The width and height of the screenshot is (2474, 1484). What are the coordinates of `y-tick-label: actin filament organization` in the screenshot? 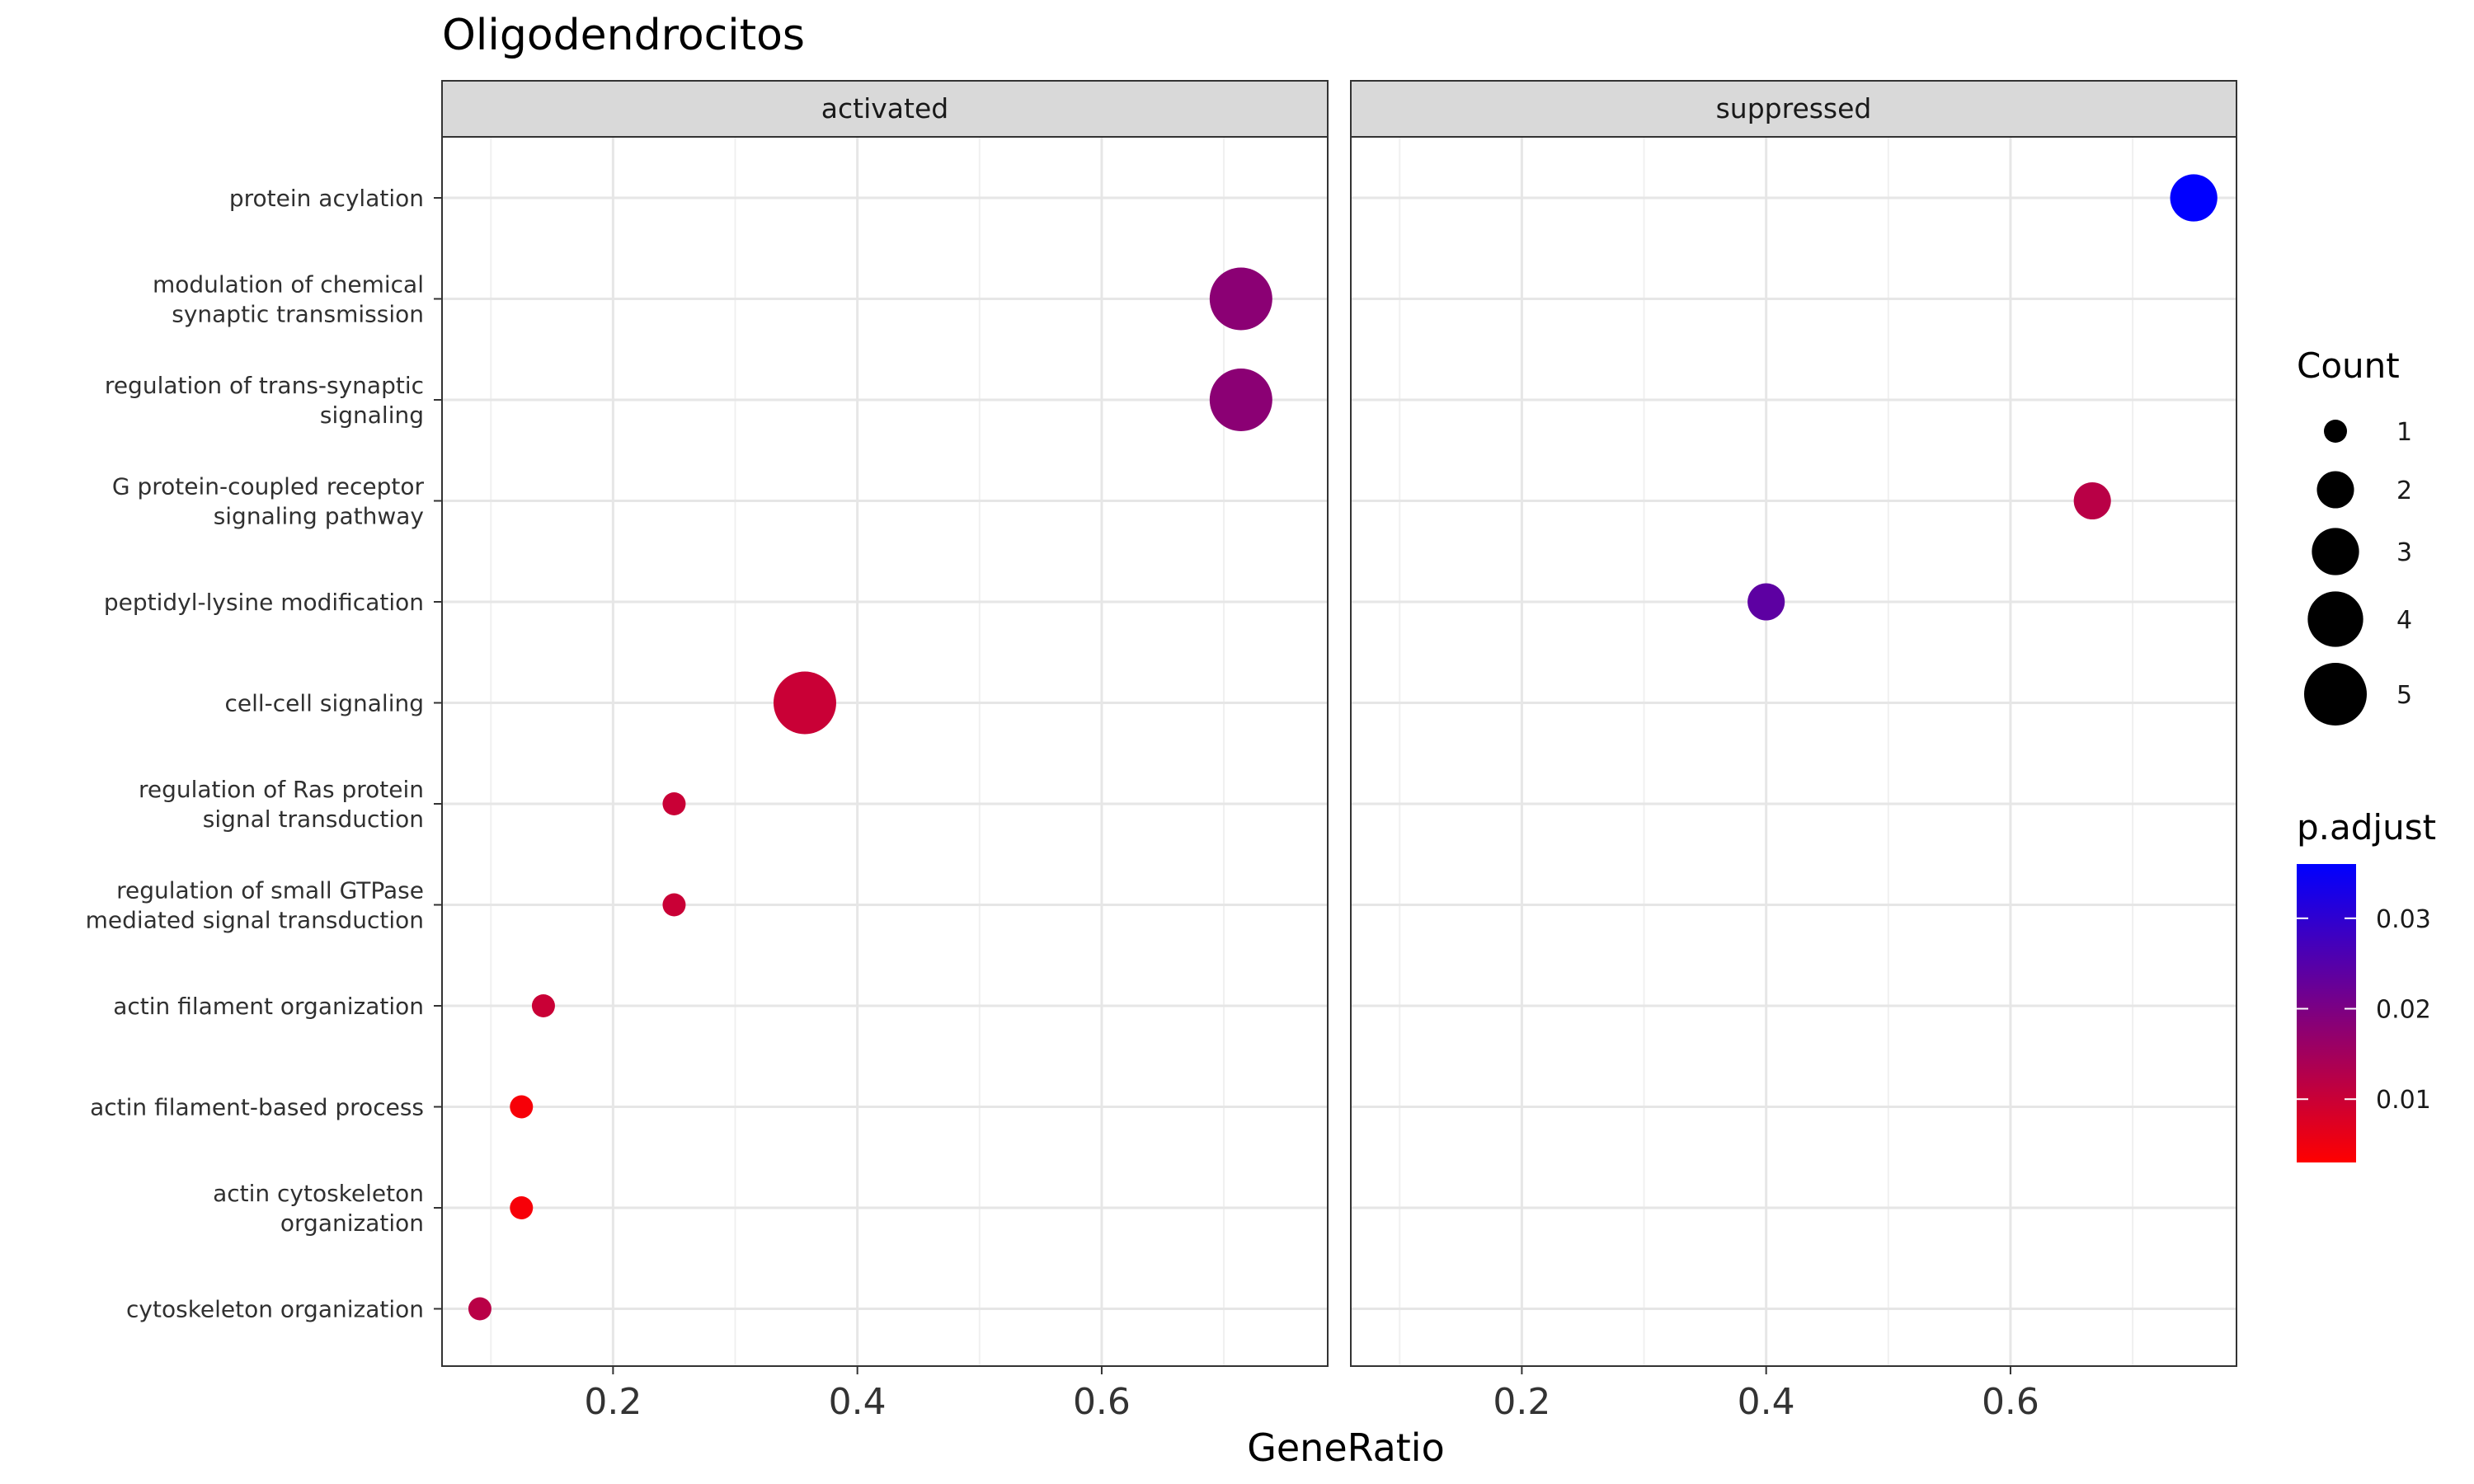 It's located at (268, 1006).